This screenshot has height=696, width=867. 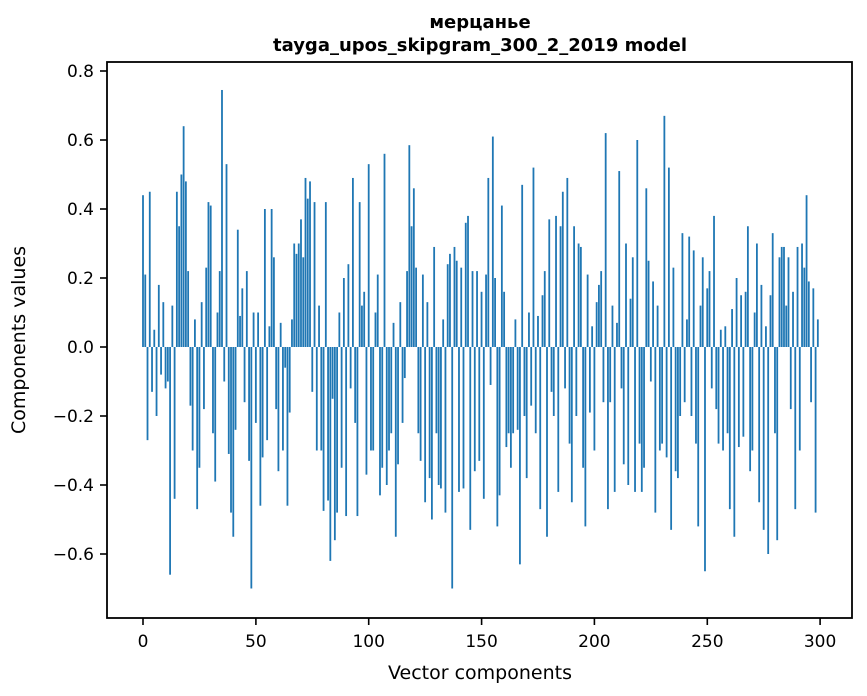 I want to click on y-axis-label: Components values, so click(x=19, y=340).